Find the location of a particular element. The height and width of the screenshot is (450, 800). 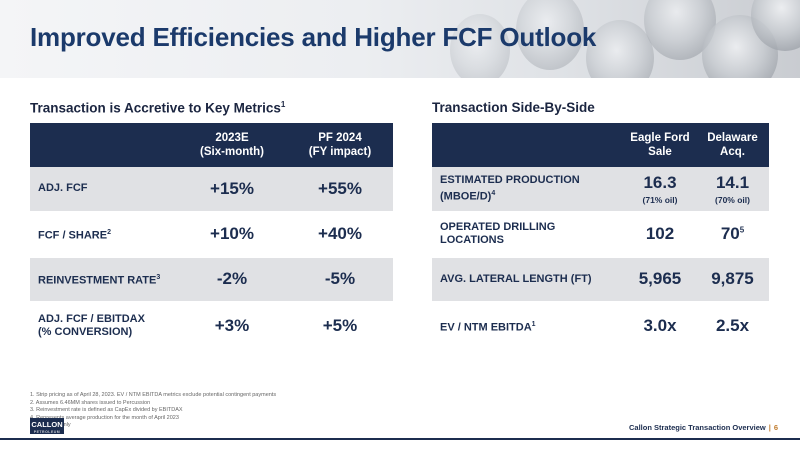

row-value: 16.3 (71% oil) is located at coordinates (660, 189).